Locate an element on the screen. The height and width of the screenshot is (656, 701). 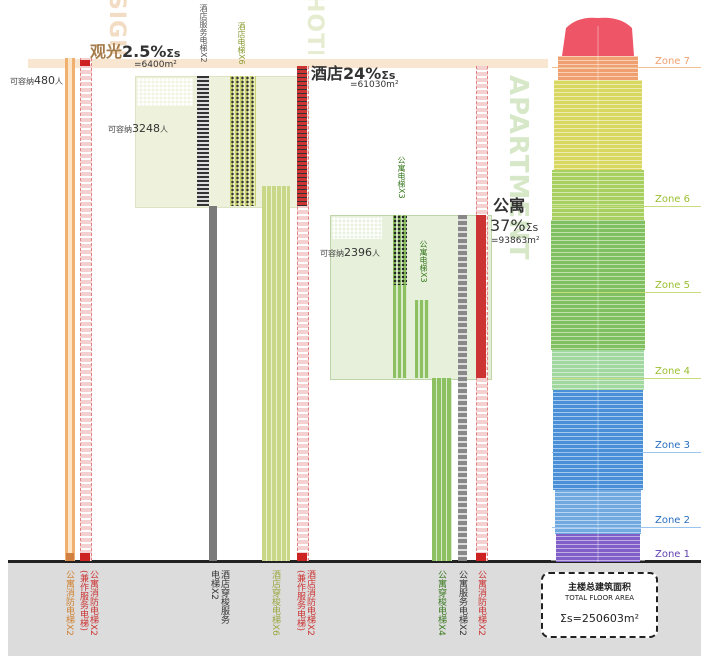
apt-cap-unit: 人 is located at coordinates (376, 253).